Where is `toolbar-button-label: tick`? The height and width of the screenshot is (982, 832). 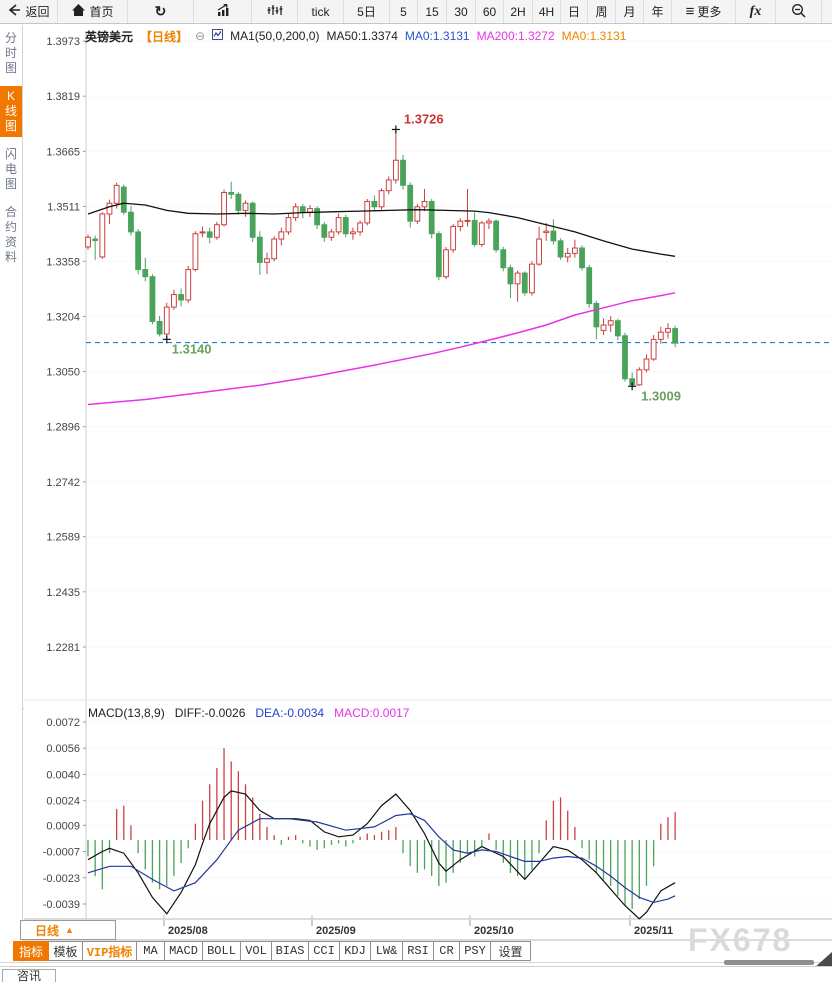
toolbar-button-label: tick is located at coordinates (320, 11).